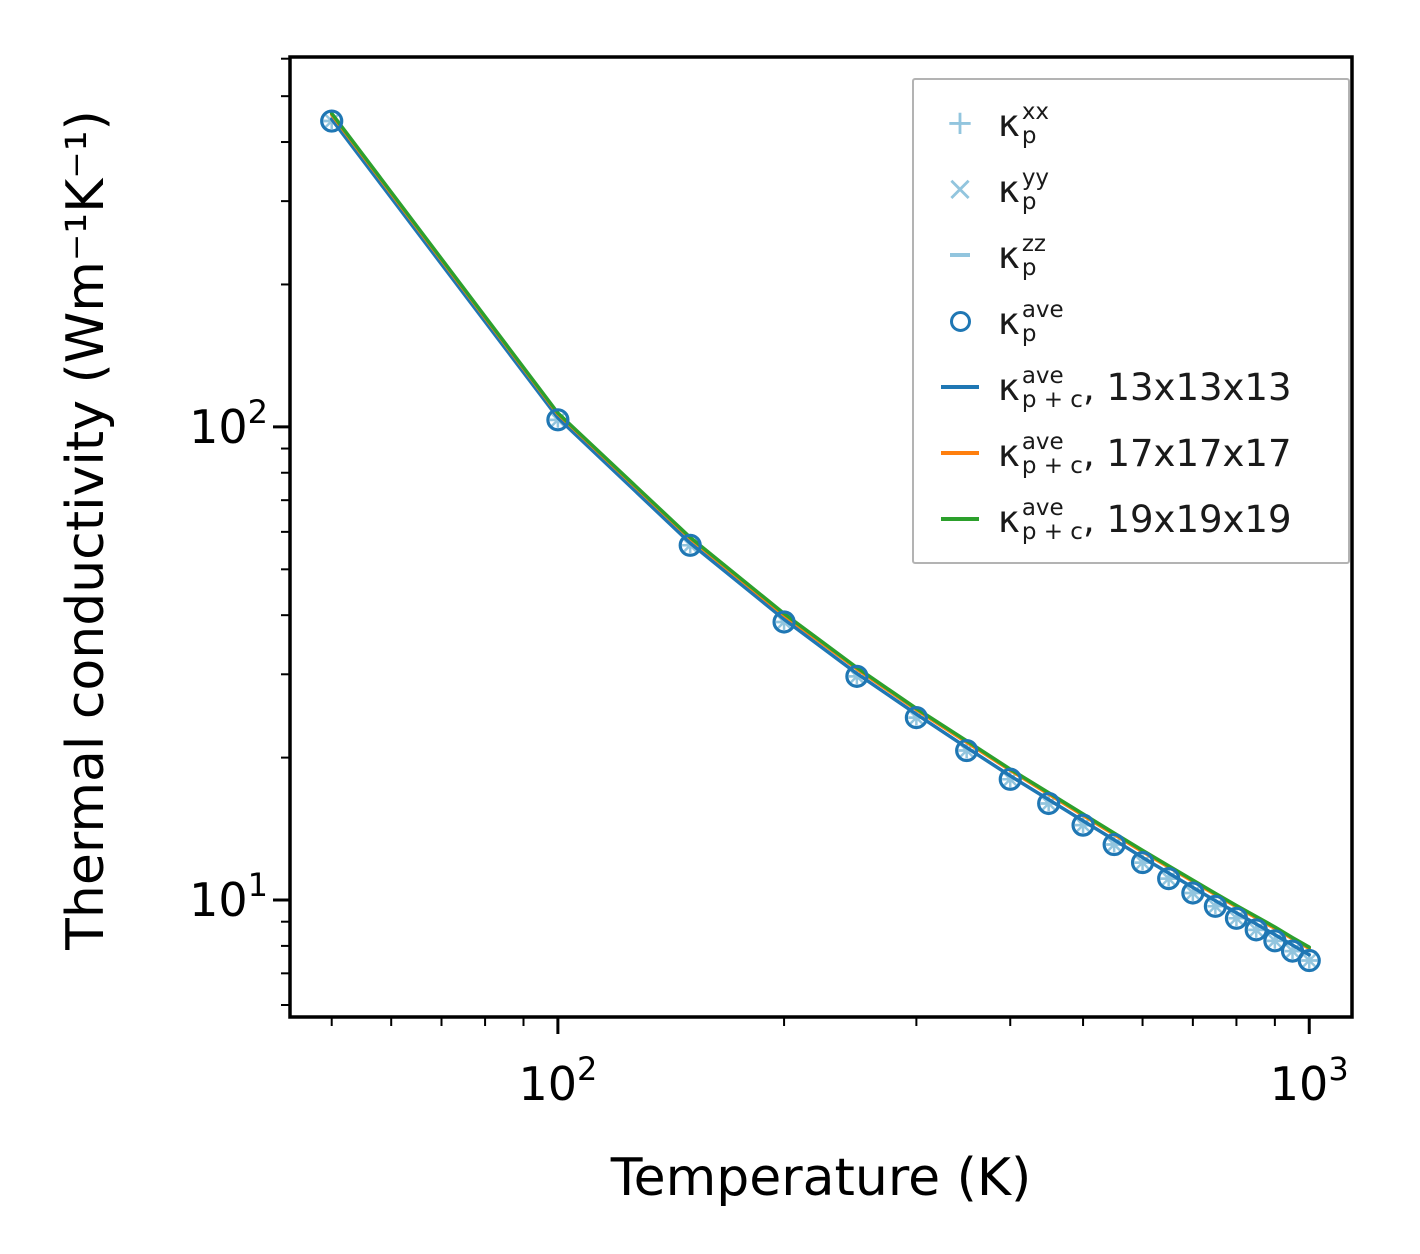 This screenshot has width=1420, height=1254. What do you see at coordinates (1024, 123) in the screenshot?
I see `legend-label: κ xx p` at bounding box center [1024, 123].